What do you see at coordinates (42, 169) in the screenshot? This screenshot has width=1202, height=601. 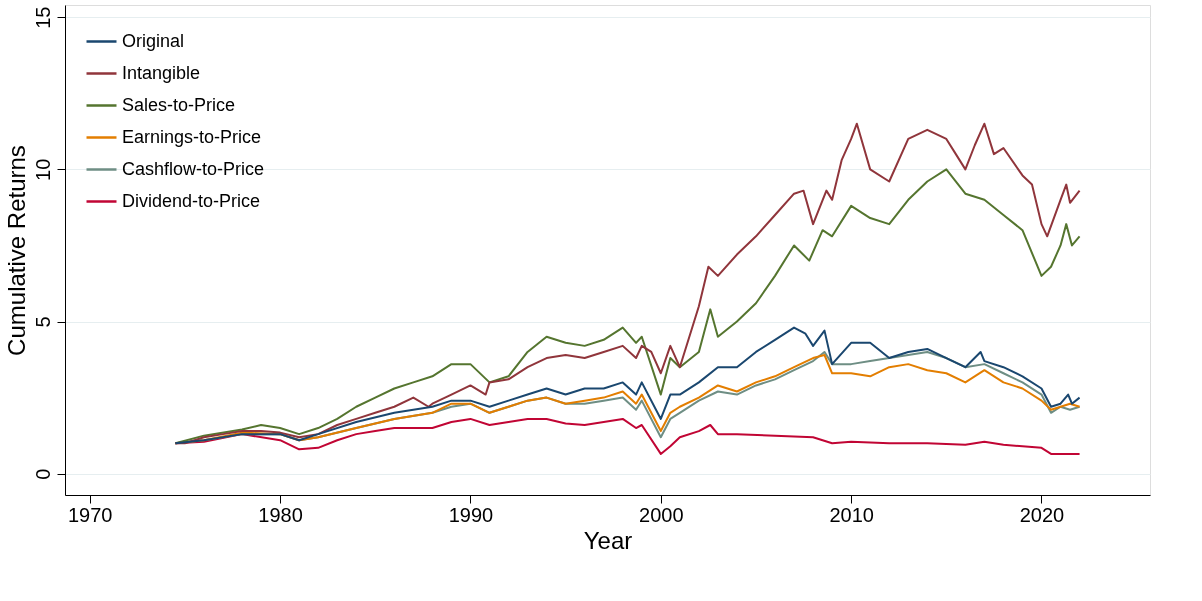 I see `y-tick-label: 10` at bounding box center [42, 169].